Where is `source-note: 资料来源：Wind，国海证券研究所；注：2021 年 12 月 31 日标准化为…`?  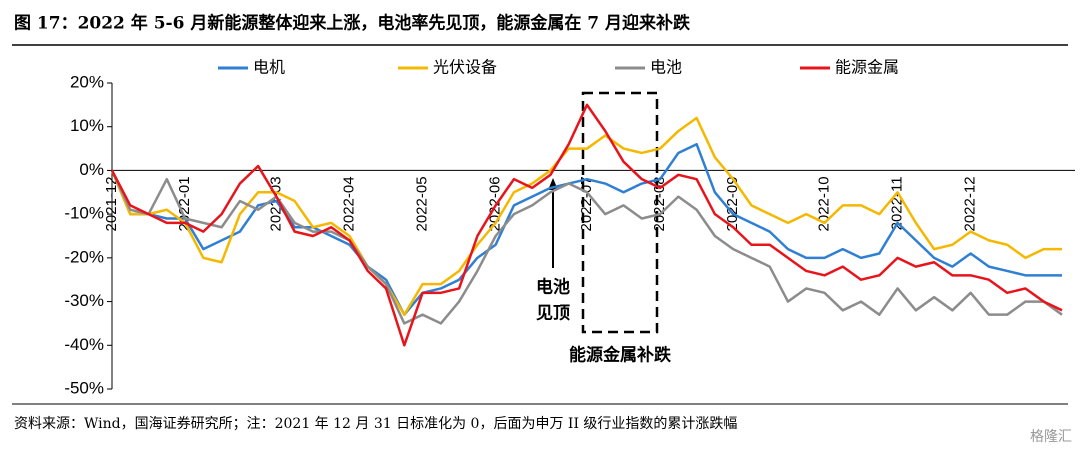 source-note: 资料来源：Wind，国海证券研究所；注：2021 年 12 月 31 日标准化为… is located at coordinates (375, 424).